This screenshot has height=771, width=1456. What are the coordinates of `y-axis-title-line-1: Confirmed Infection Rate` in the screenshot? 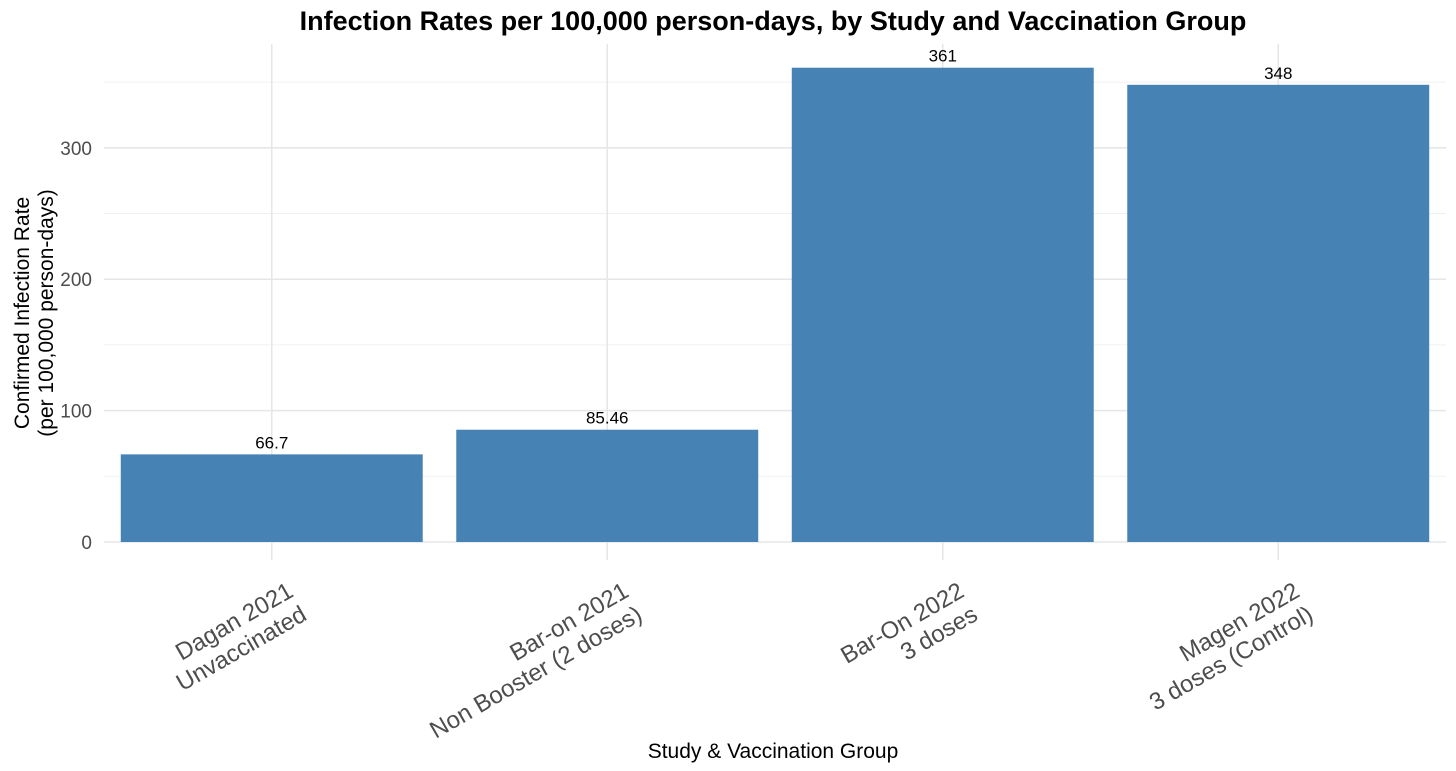 It's located at (22, 313).